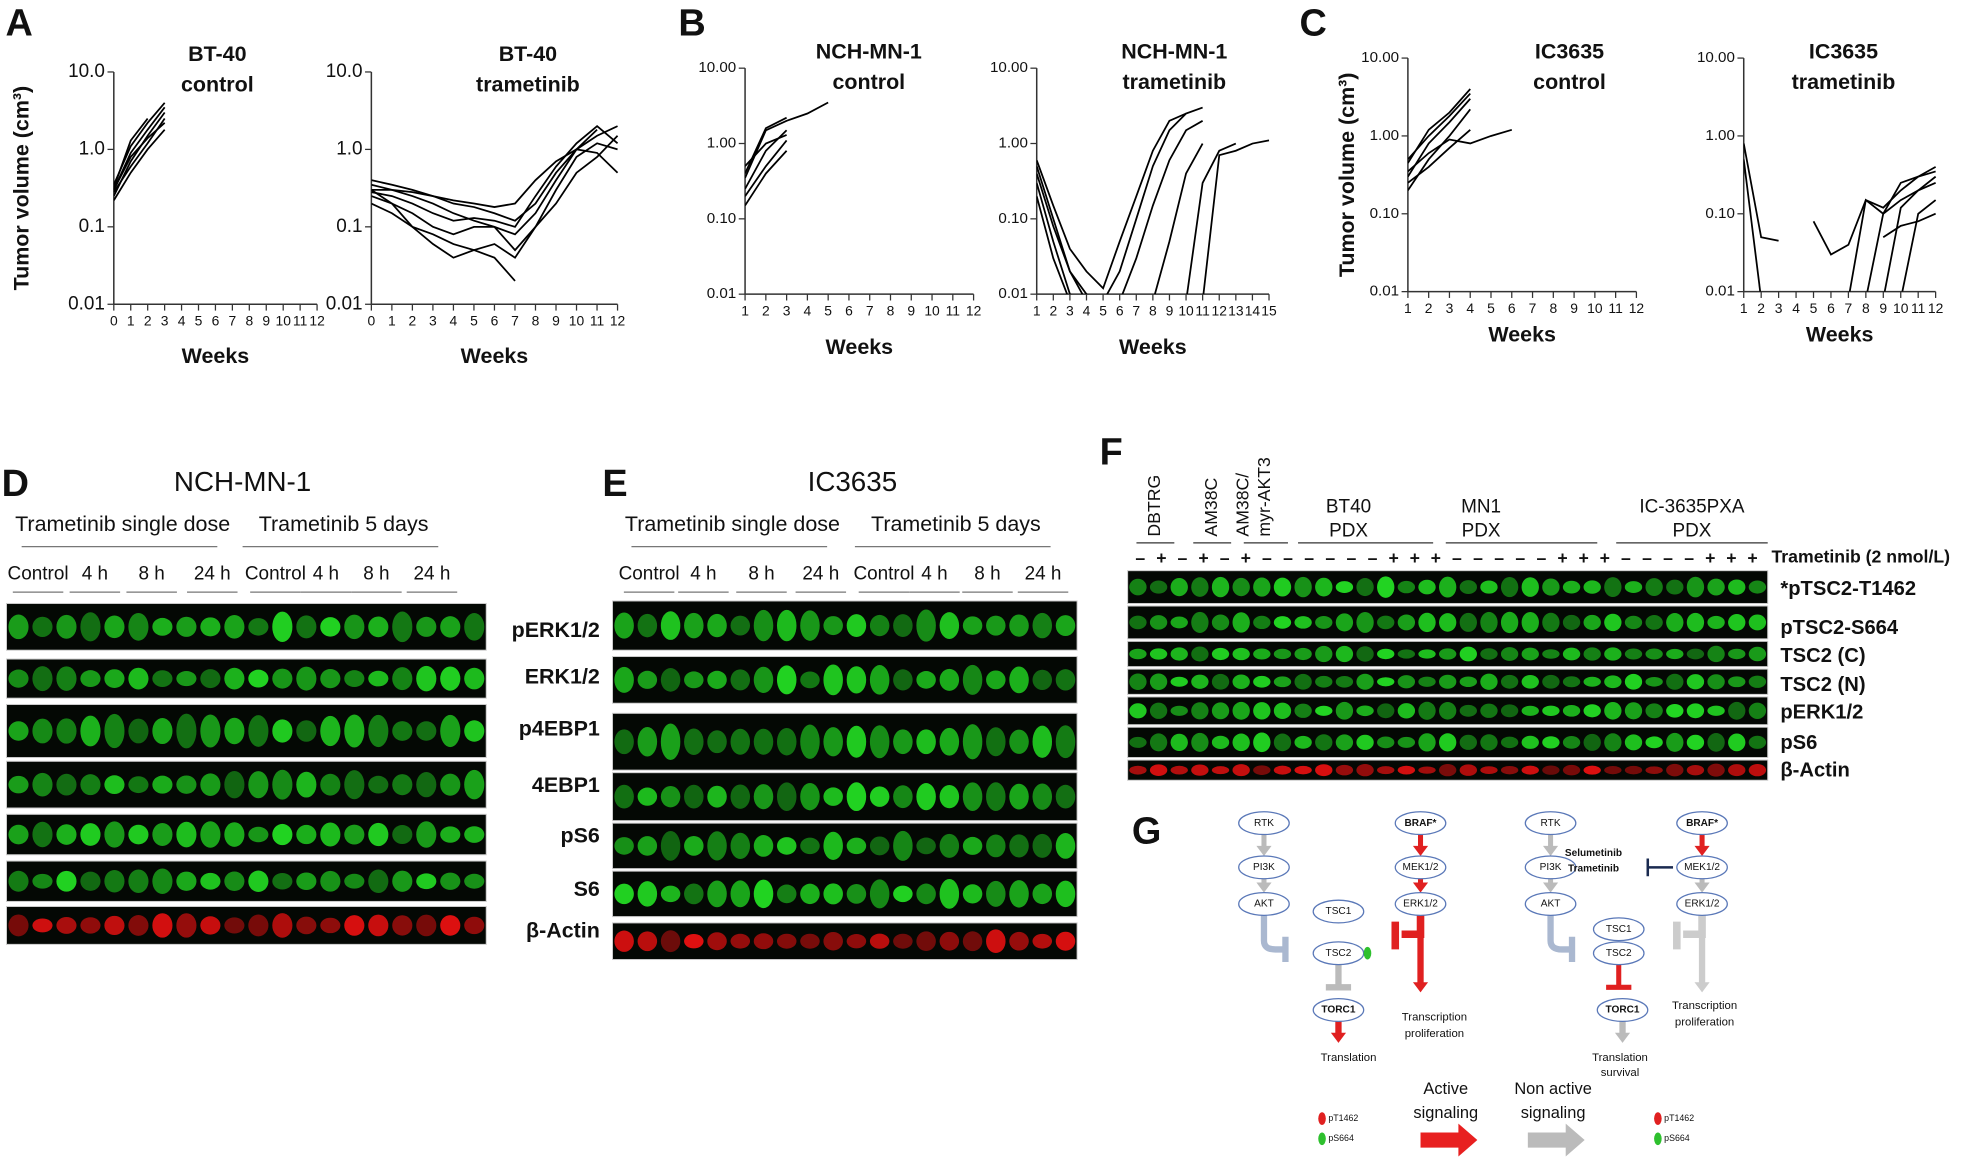 The width and height of the screenshot is (1980, 1159). What do you see at coordinates (1677, 1138) in the screenshot?
I see `key-dot-label: pS664` at bounding box center [1677, 1138].